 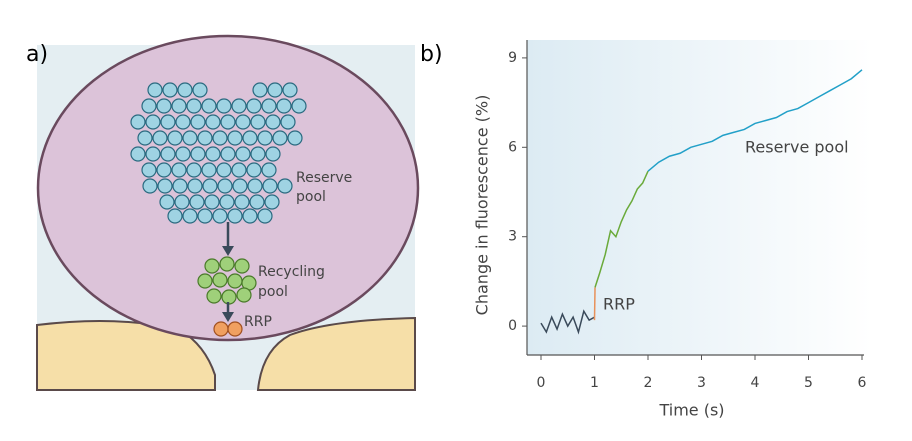 What do you see at coordinates (431, 54) in the screenshot?
I see `panel-label: b)` at bounding box center [431, 54].